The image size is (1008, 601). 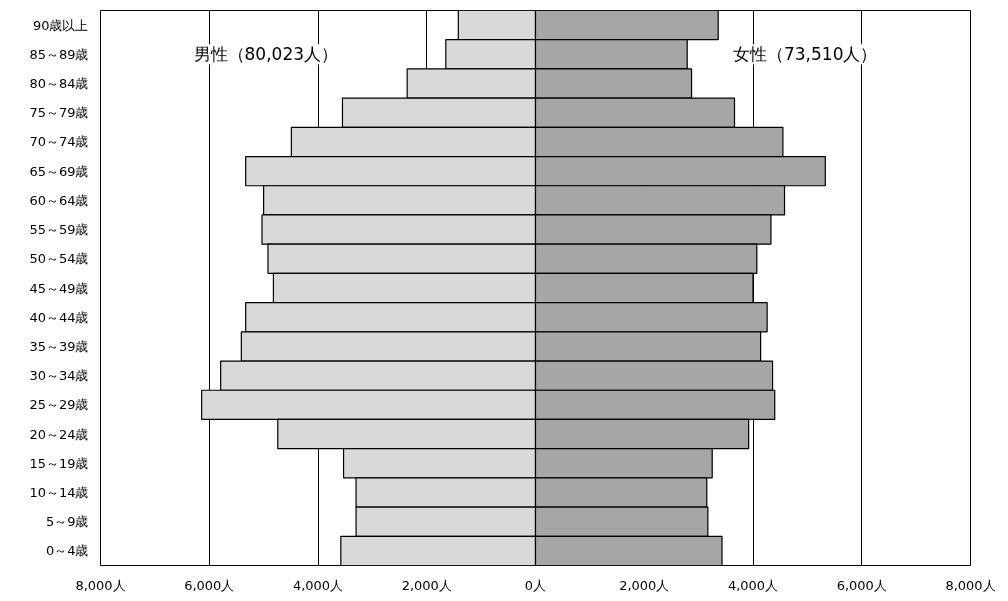 What do you see at coordinates (59, 376) in the screenshot?
I see `y-tick-label: 30～34歳` at bounding box center [59, 376].